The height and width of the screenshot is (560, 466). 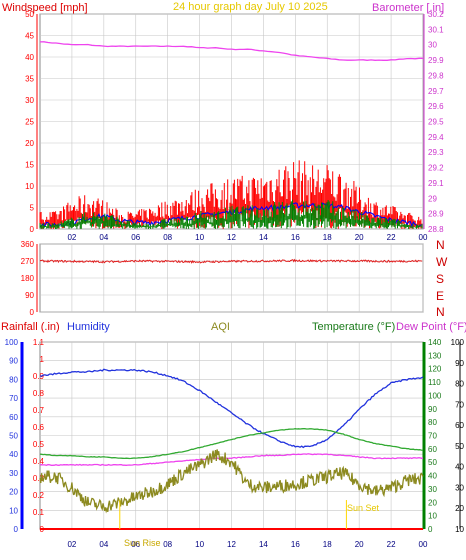 I want to click on compass-label-e: E, so click(x=440, y=296).